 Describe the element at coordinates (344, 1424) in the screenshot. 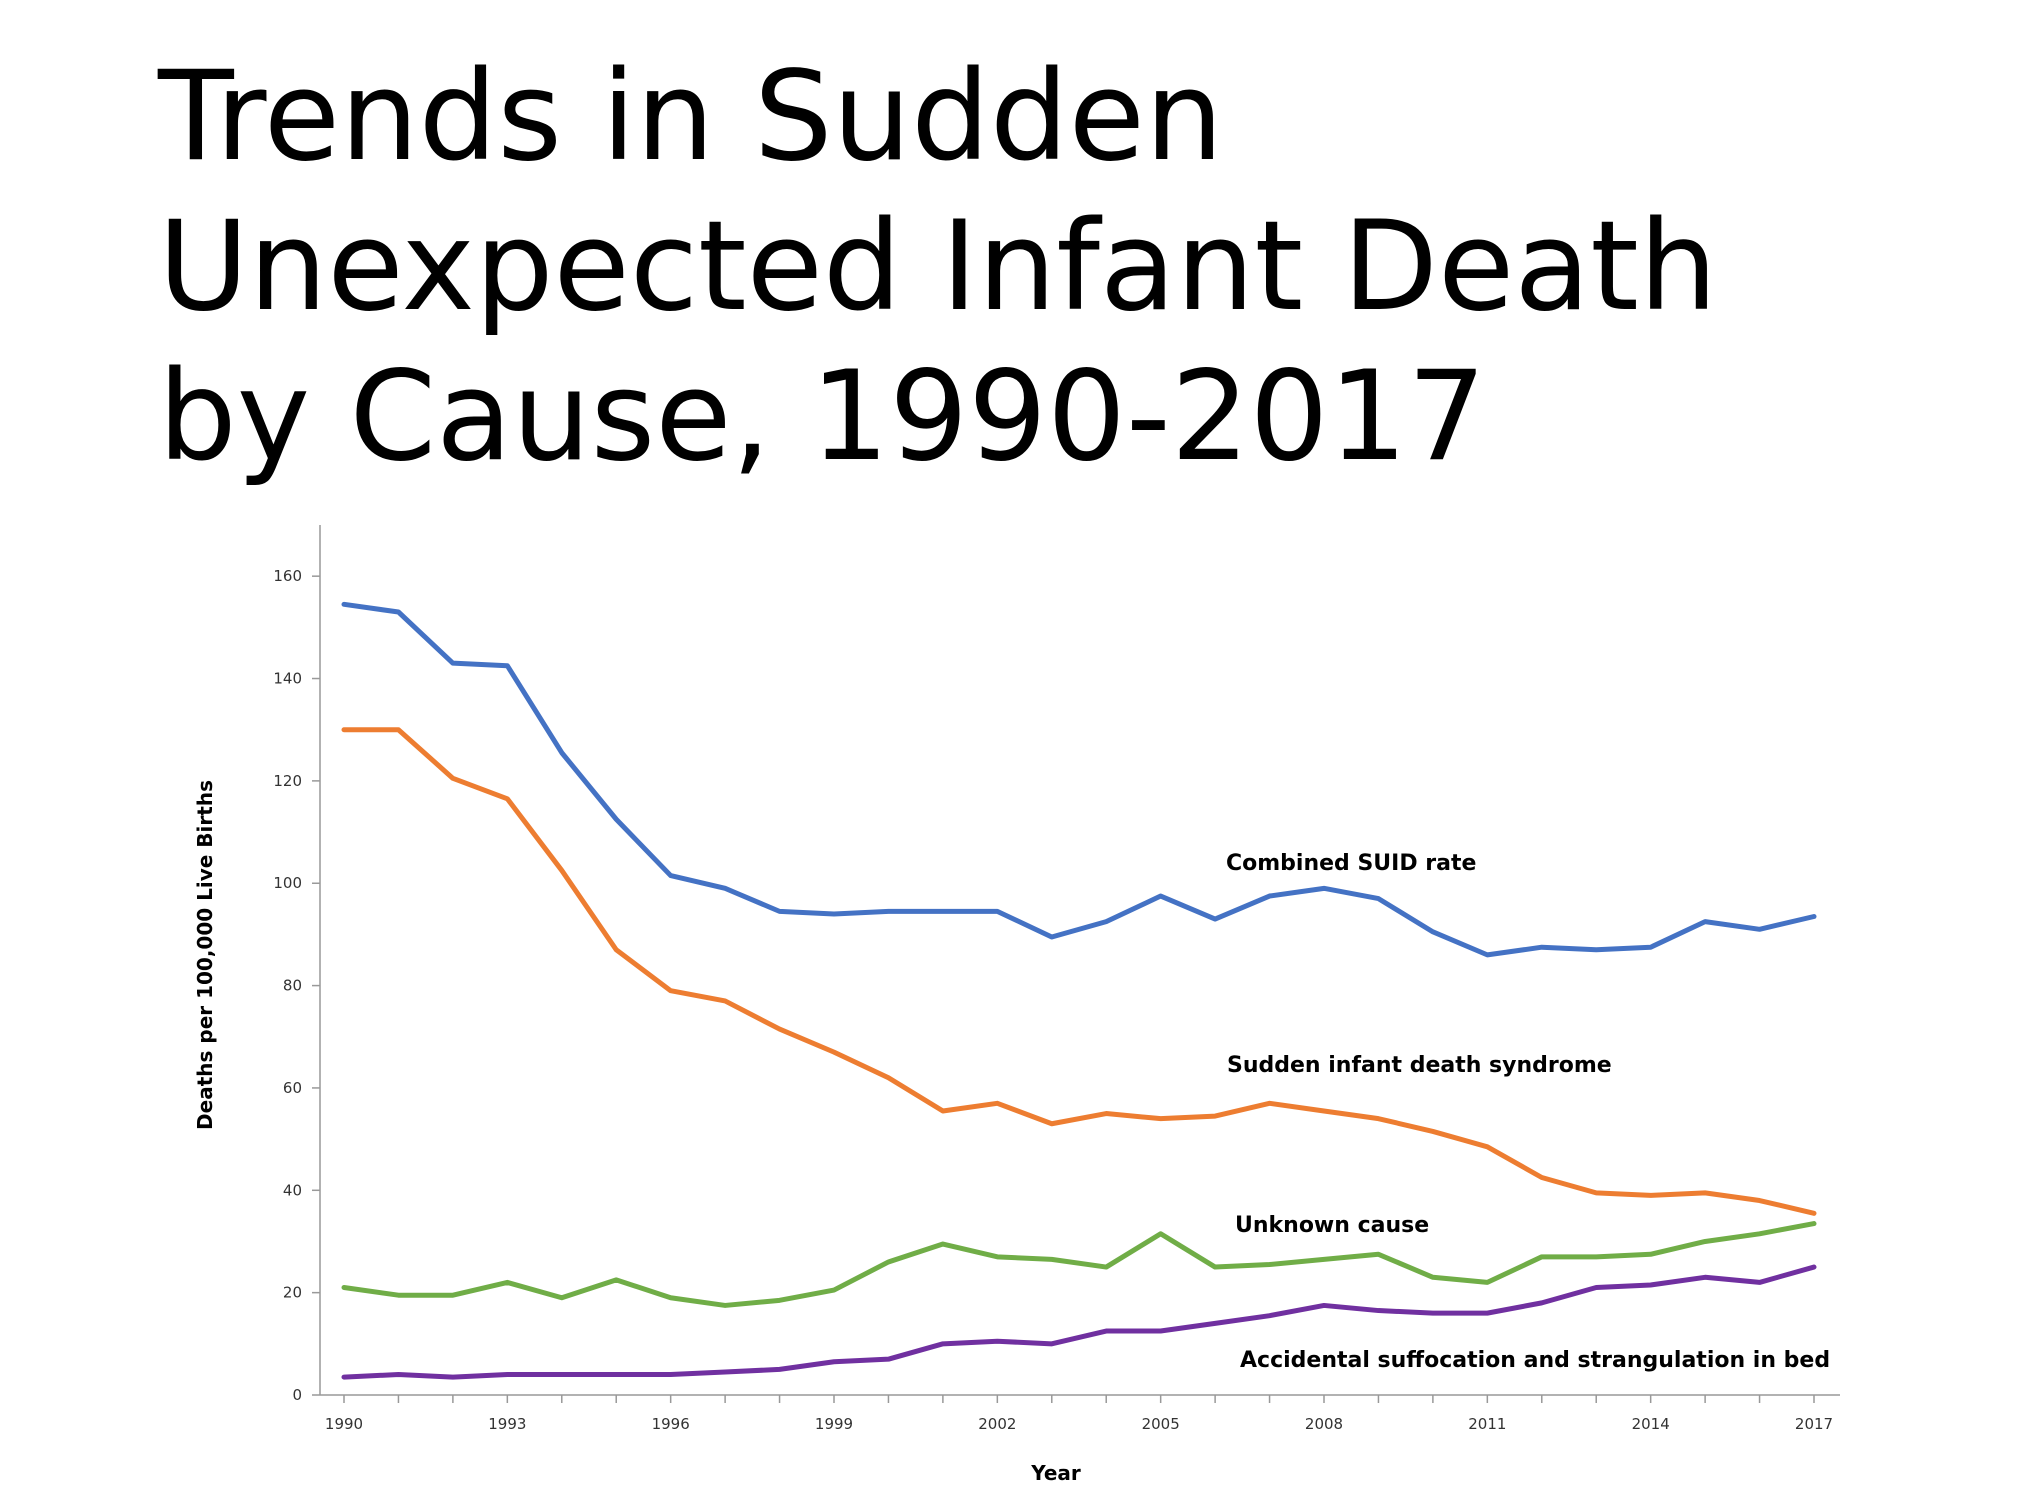

I see `x-tick-label: 1990` at that location.